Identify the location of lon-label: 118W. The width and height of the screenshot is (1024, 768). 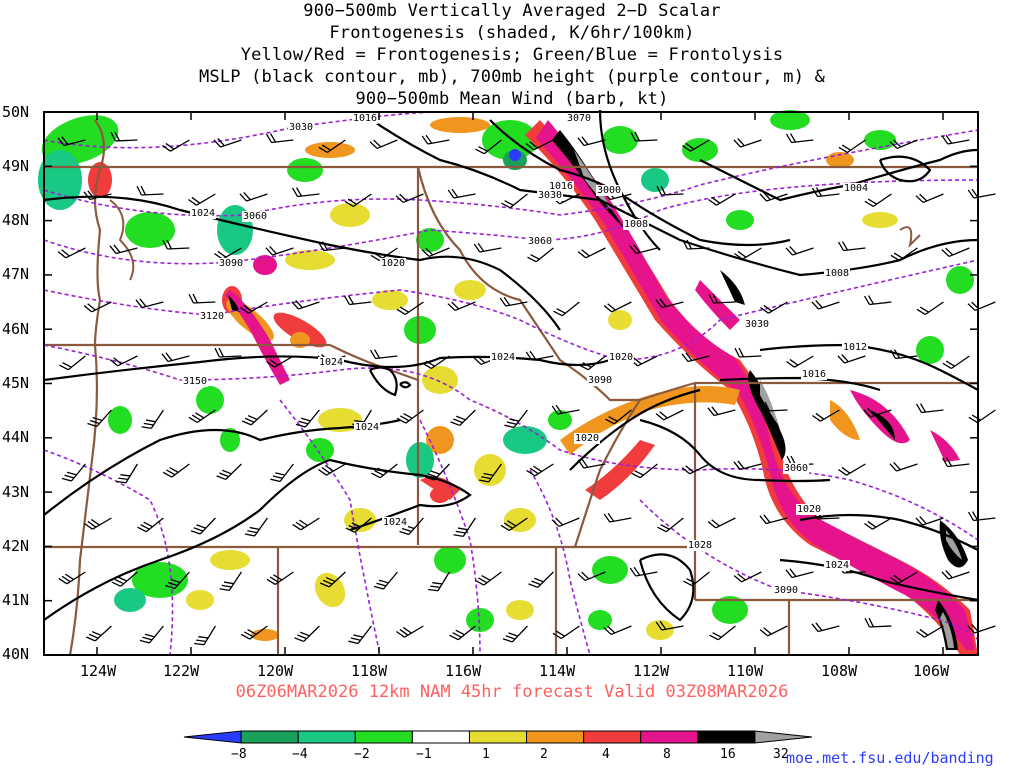
(369, 671).